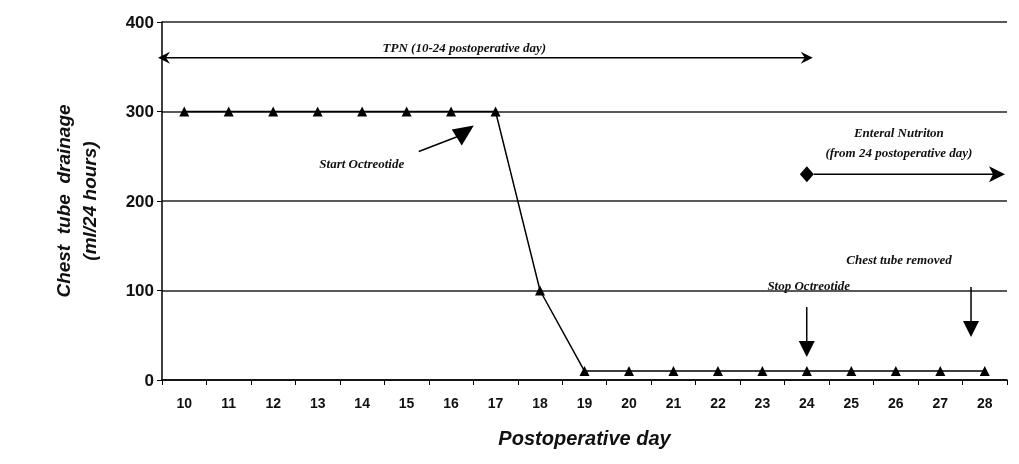  I want to click on x-tick-label: 23, so click(762, 403).